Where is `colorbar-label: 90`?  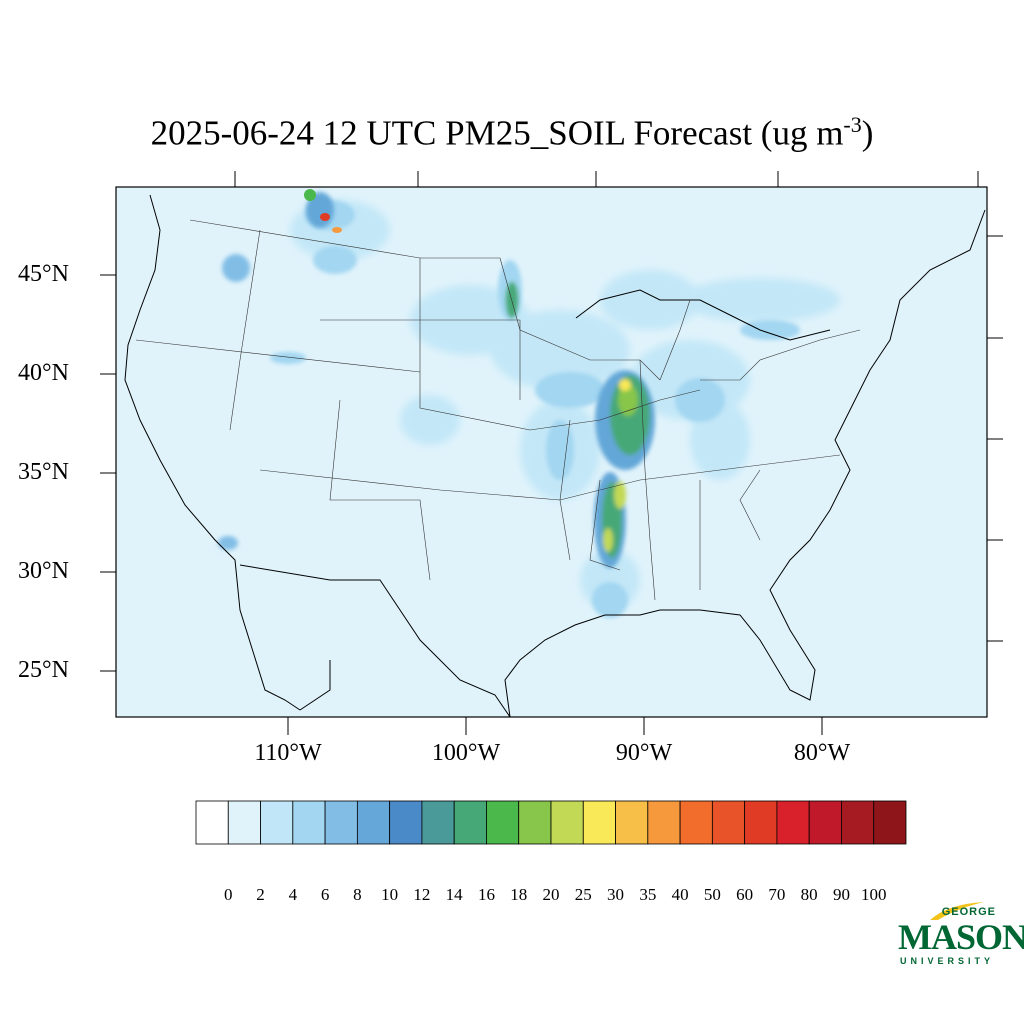
colorbar-label: 90 is located at coordinates (841, 894).